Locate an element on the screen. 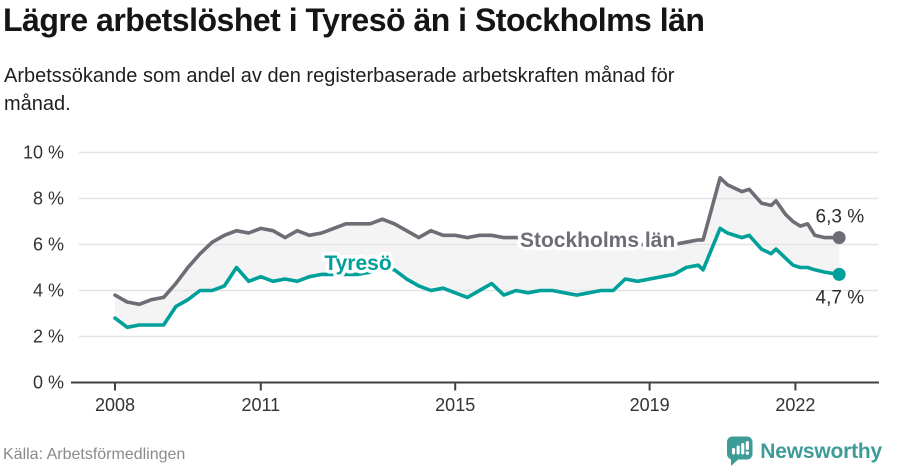 Image resolution: width=900 pixels, height=474 pixels. y-tick-label-2: 2 % is located at coordinates (48, 337).